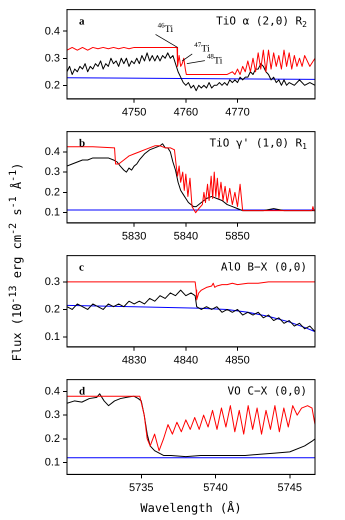  What do you see at coordinates (186, 360) in the screenshot?
I see `x-tick-label: 4840` at bounding box center [186, 360].